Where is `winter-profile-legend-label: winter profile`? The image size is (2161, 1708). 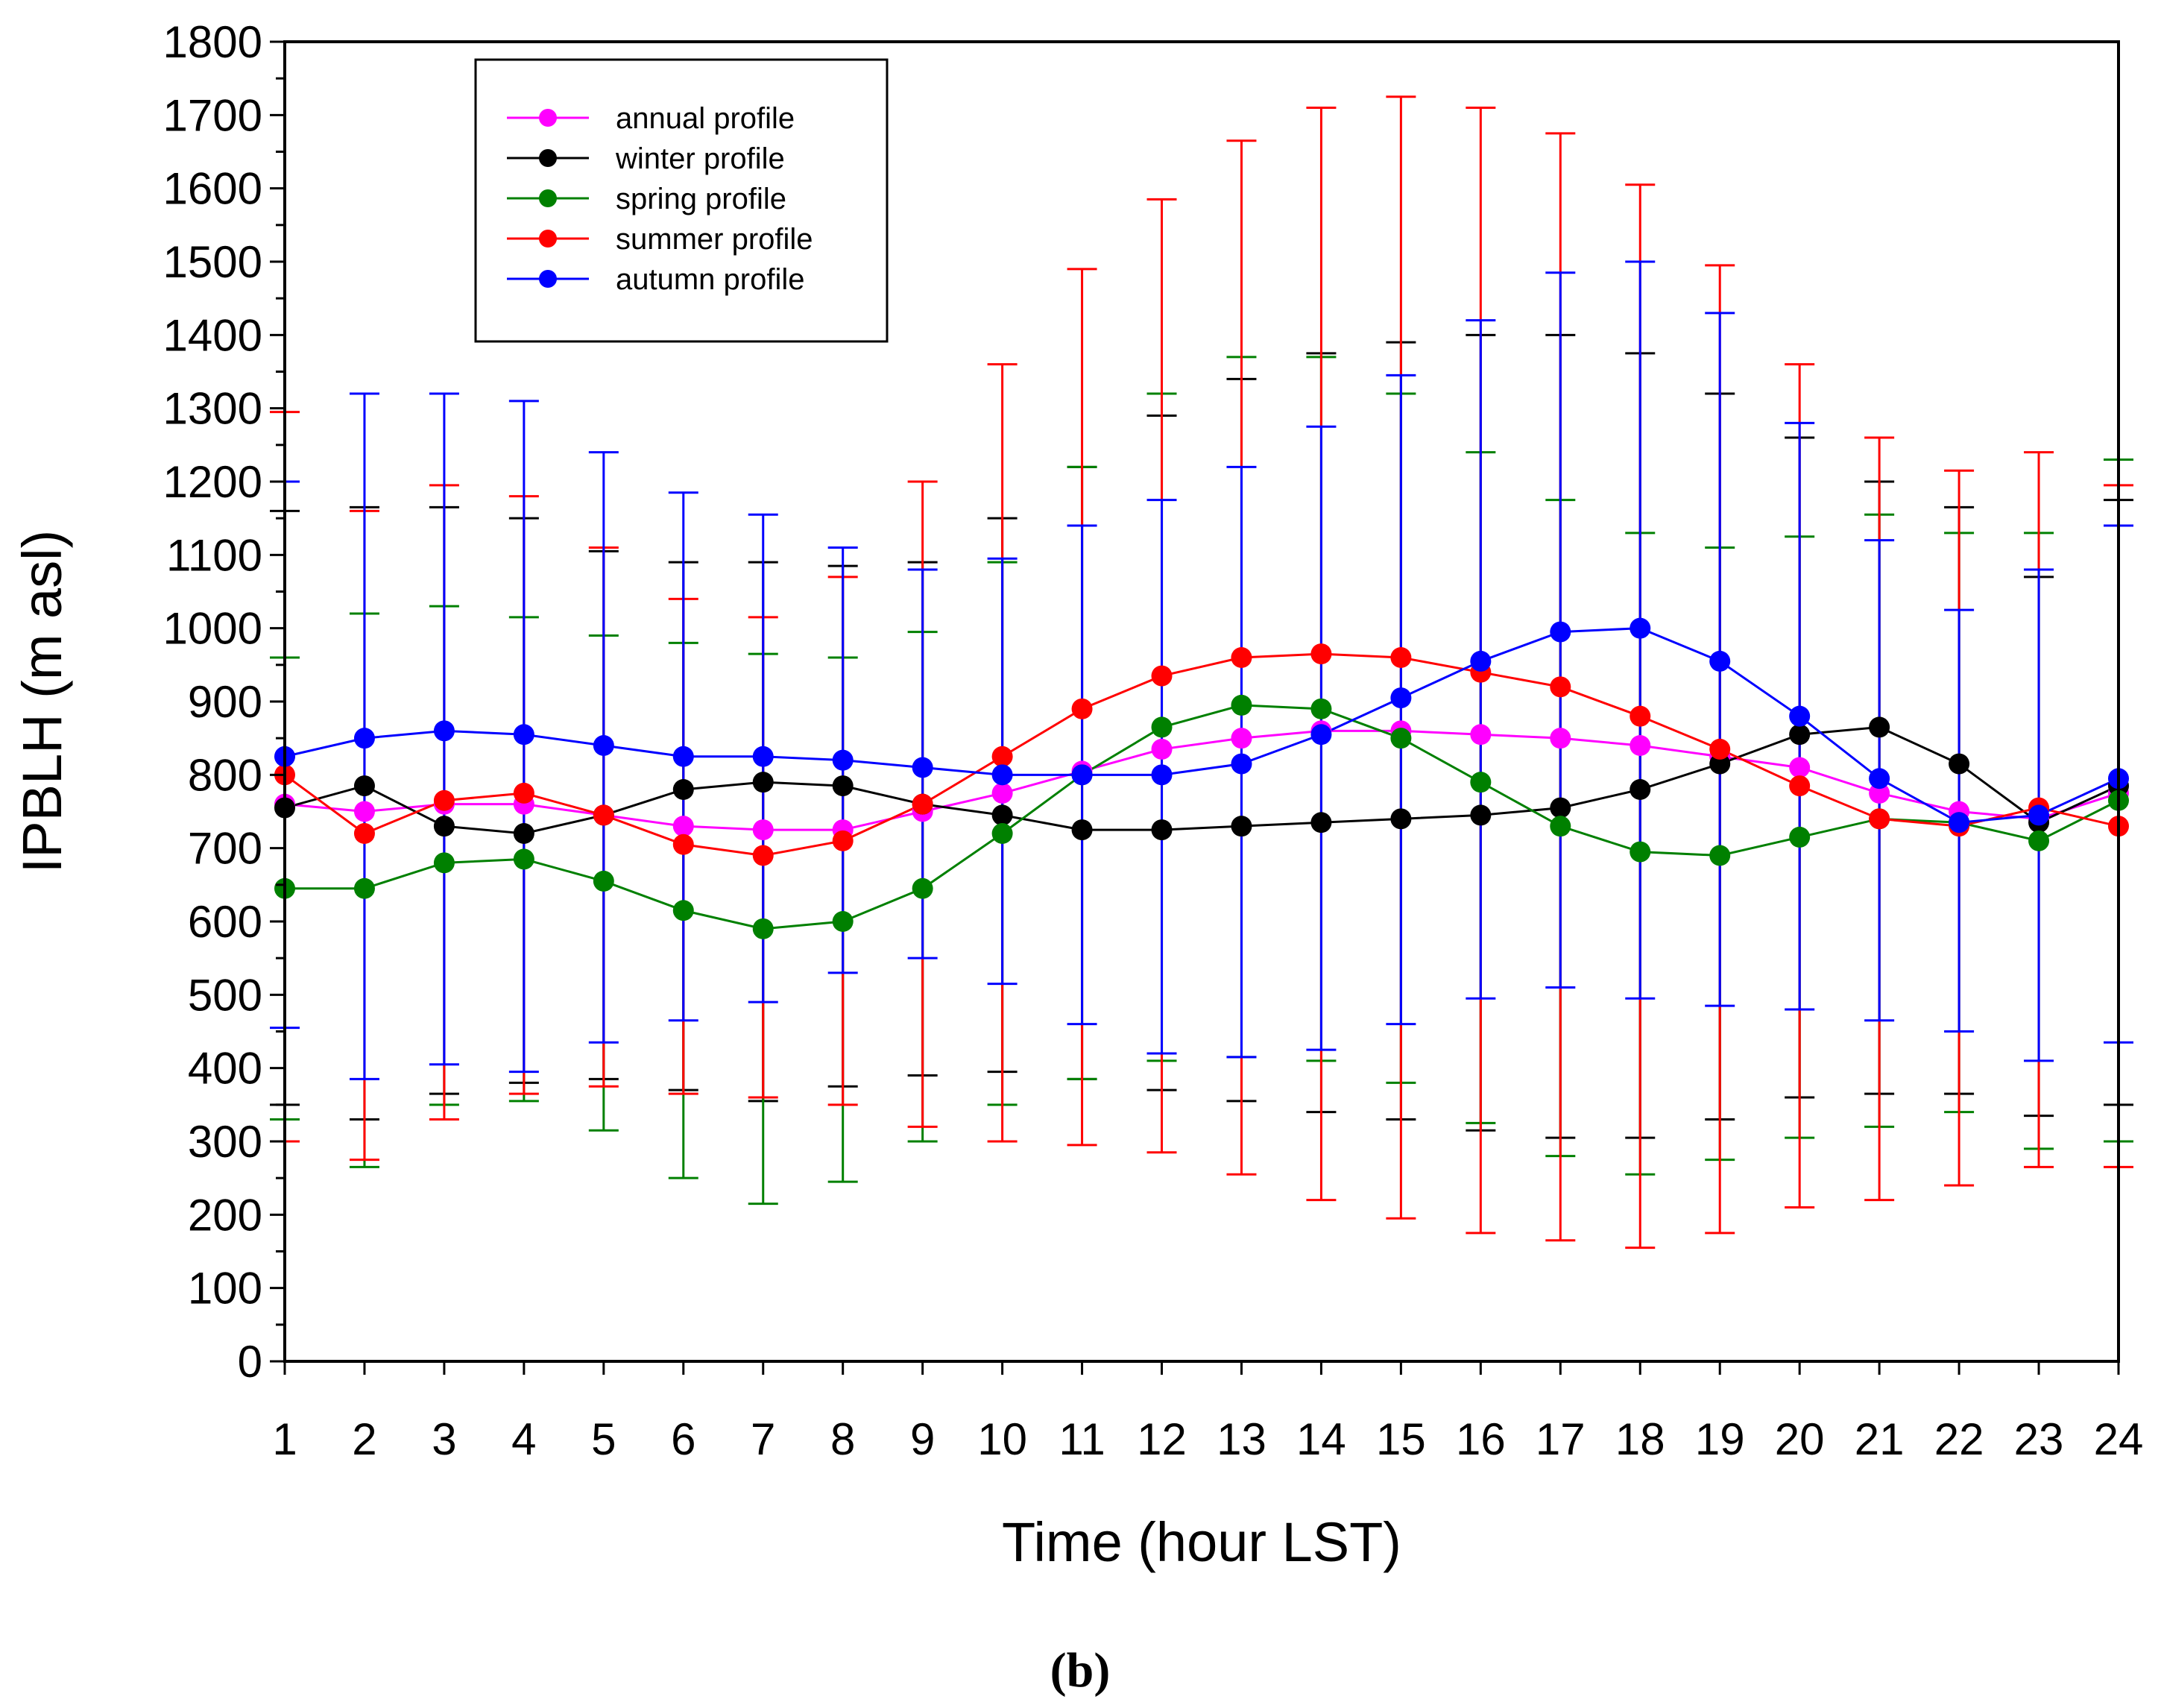
winter-profile-legend-label: winter profile is located at coordinates (700, 158).